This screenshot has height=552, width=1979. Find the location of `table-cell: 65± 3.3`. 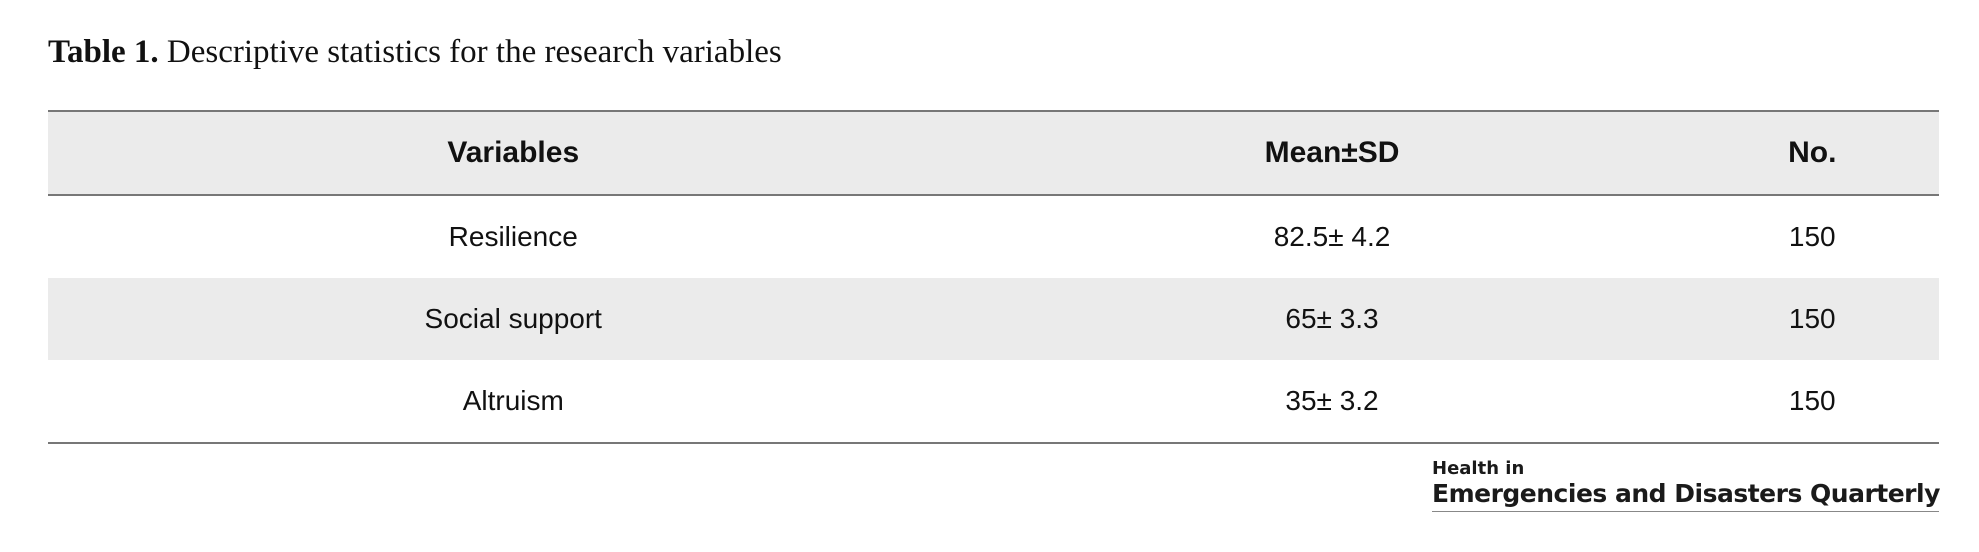

table-cell: 65± 3.3 is located at coordinates (1332, 319).